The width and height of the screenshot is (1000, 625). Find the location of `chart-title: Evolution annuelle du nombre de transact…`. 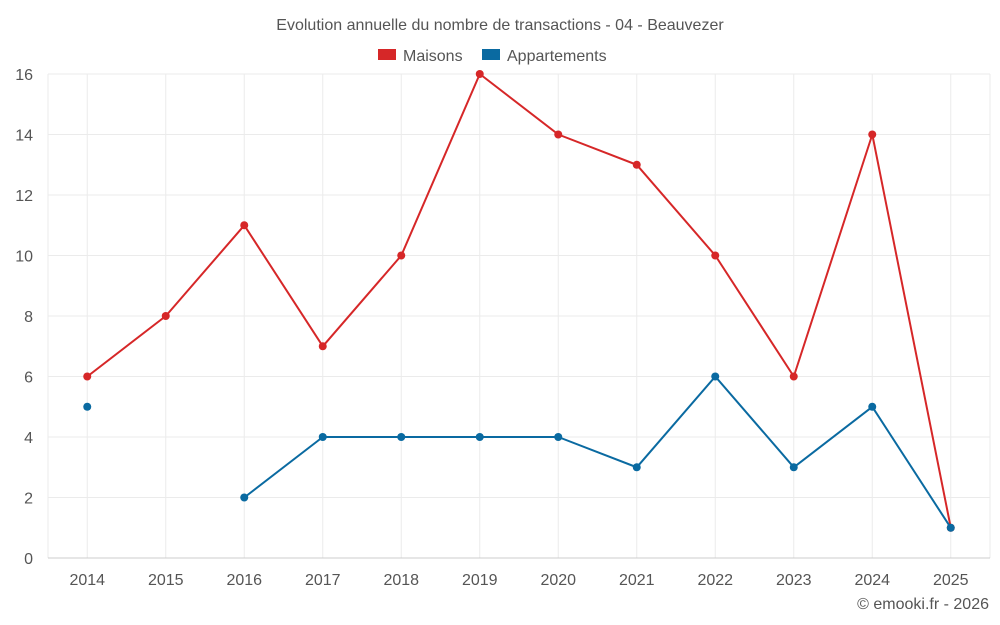

chart-title: Evolution annuelle du nombre de transact… is located at coordinates (500, 25).